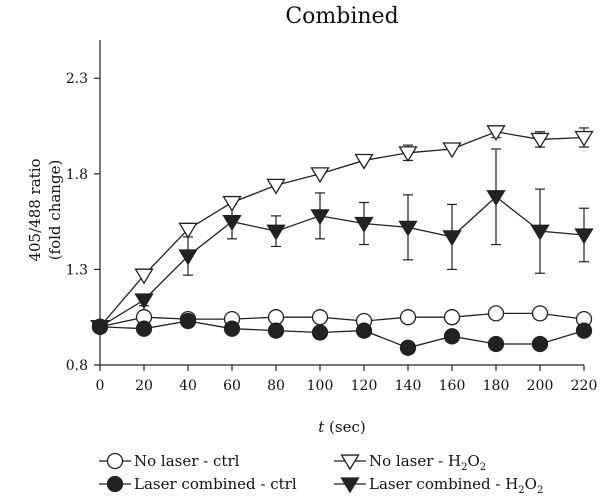 The height and width of the screenshot is (503, 600). What do you see at coordinates (188, 386) in the screenshot?
I see `x-tick-label: 40` at bounding box center [188, 386].